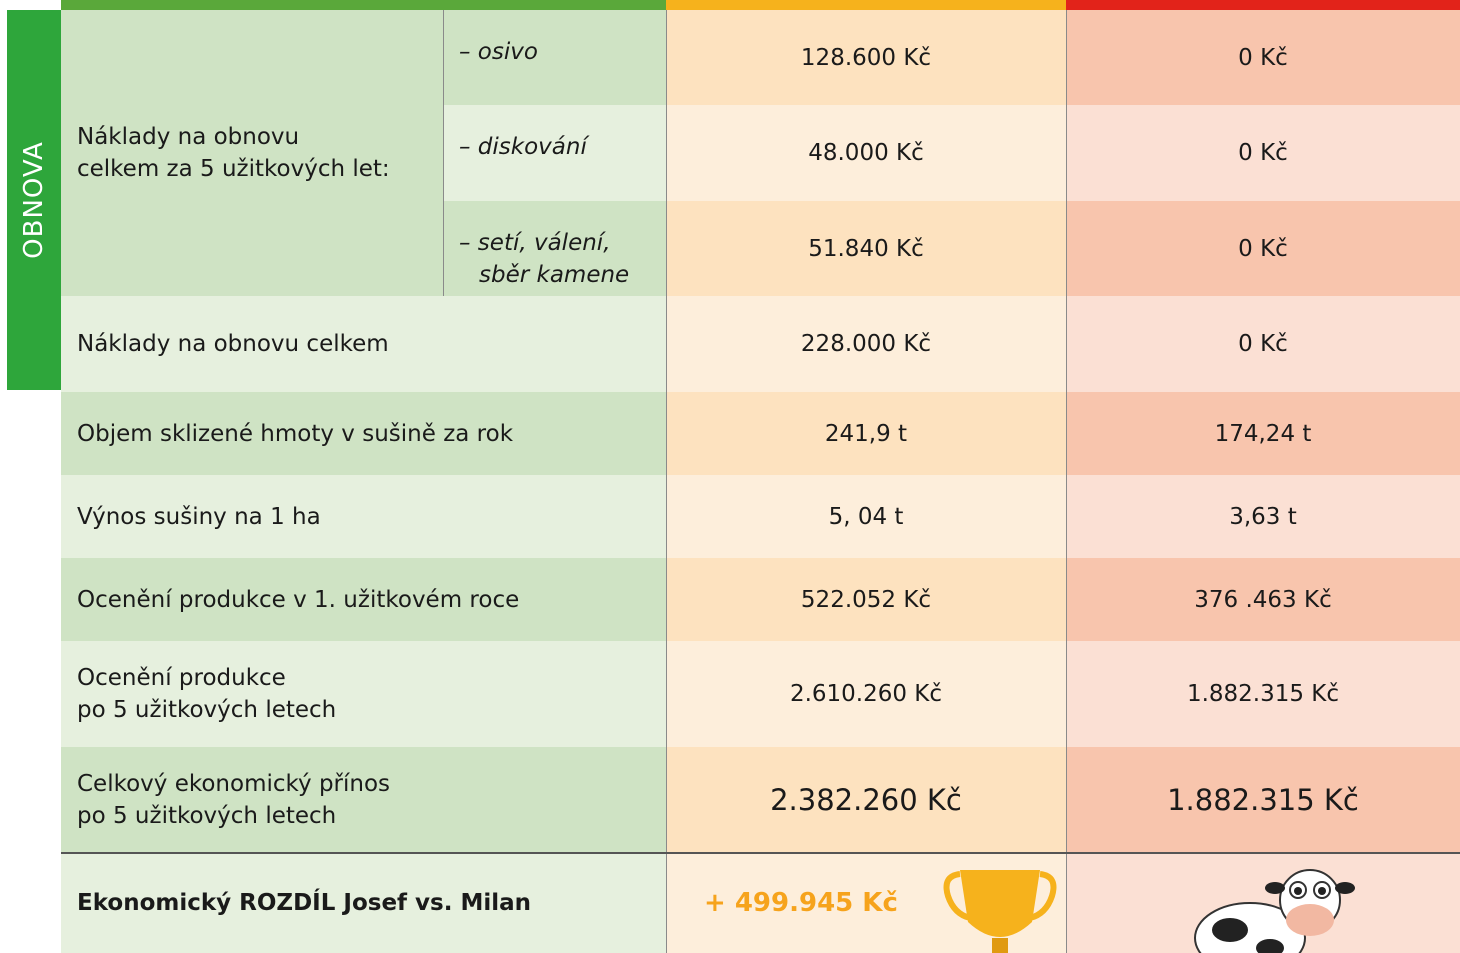 The height and width of the screenshot is (953, 1460). I want to click on top-strip-orange, so click(866, 5).